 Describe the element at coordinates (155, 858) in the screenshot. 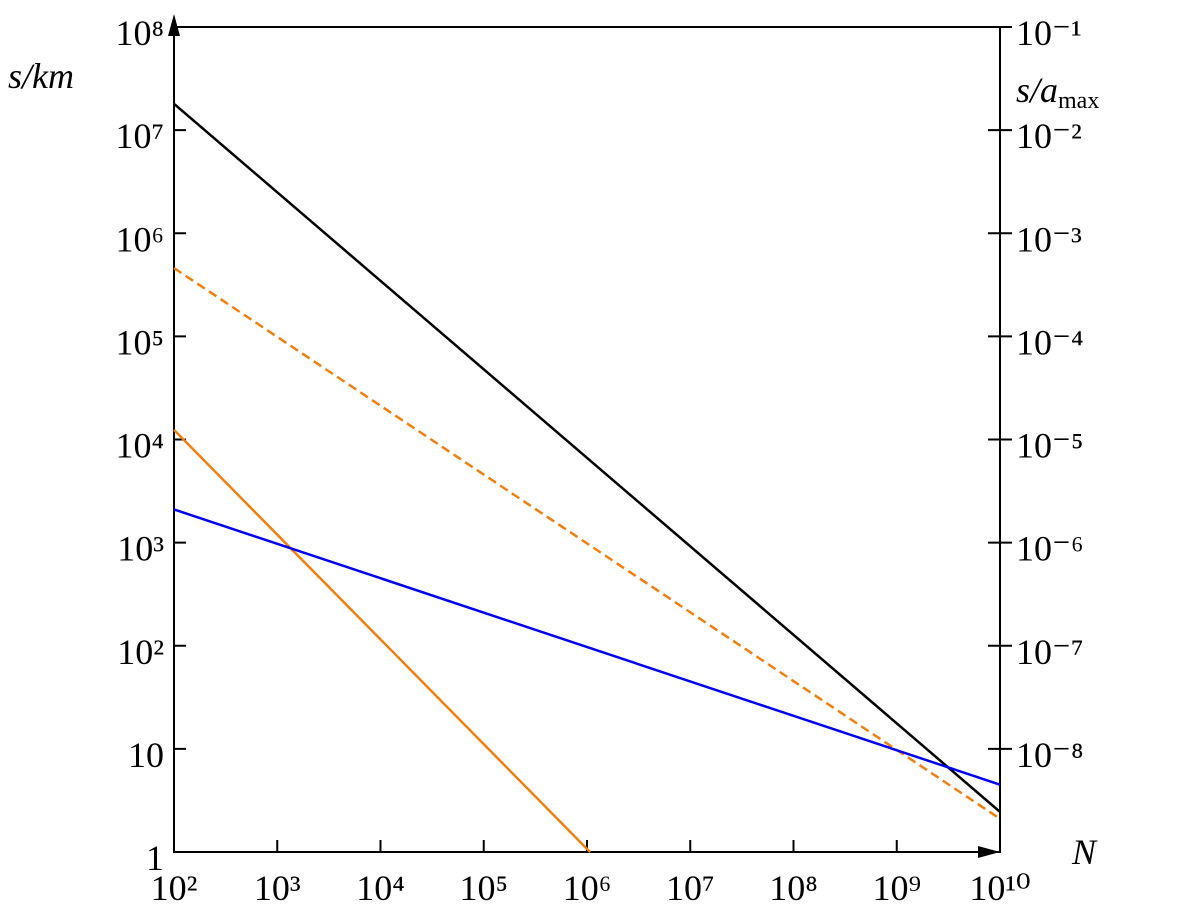

I see `y-tick-label: 1` at that location.